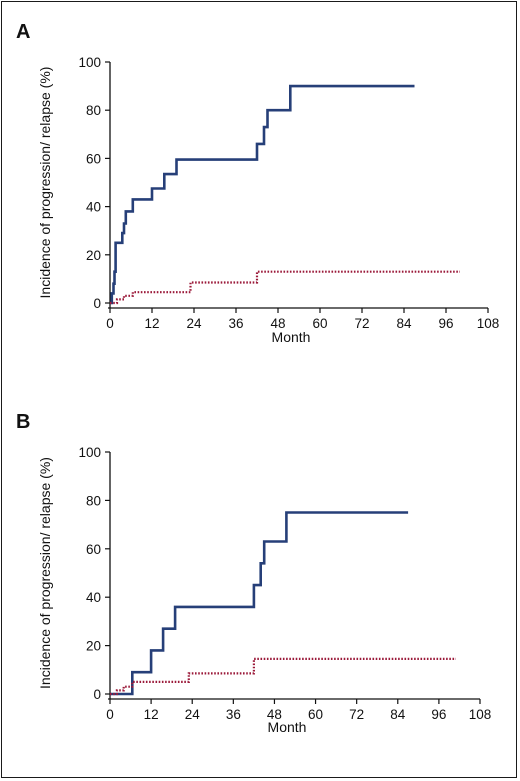 Image resolution: width=520 pixels, height=781 pixels. Describe the element at coordinates (23, 32) in the screenshot. I see `panel-label: A` at that location.